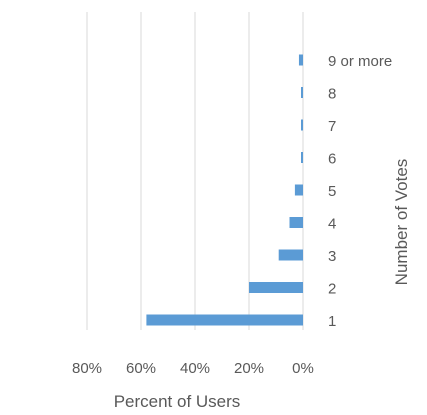 This screenshot has height=415, width=427. What do you see at coordinates (141, 368) in the screenshot?
I see `x-tick-label: 60%` at bounding box center [141, 368].